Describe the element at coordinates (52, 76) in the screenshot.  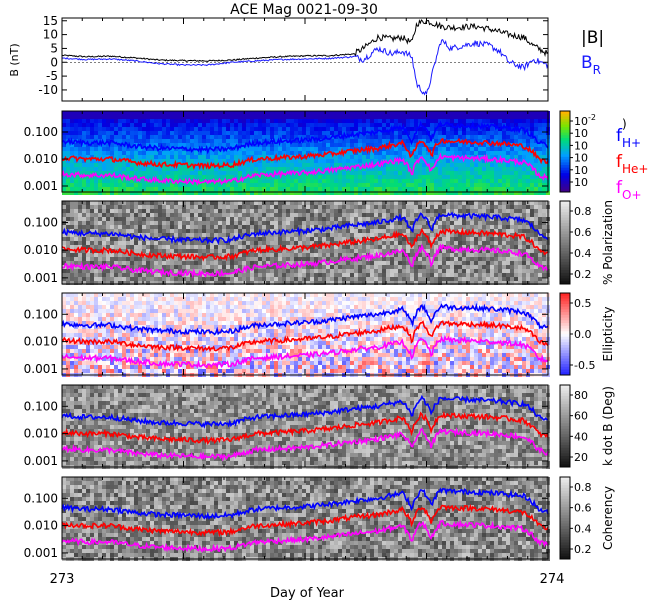
I see `mag-y-tick: -5` at that location.